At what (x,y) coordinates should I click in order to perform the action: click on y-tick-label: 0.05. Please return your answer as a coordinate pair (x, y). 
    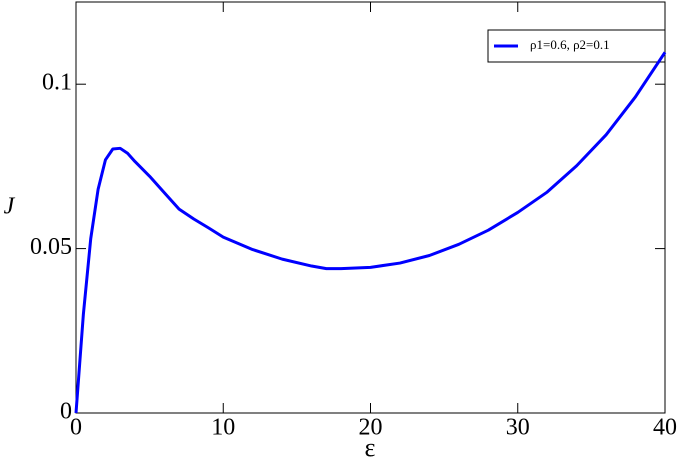
    Looking at the image, I should click on (51, 247).